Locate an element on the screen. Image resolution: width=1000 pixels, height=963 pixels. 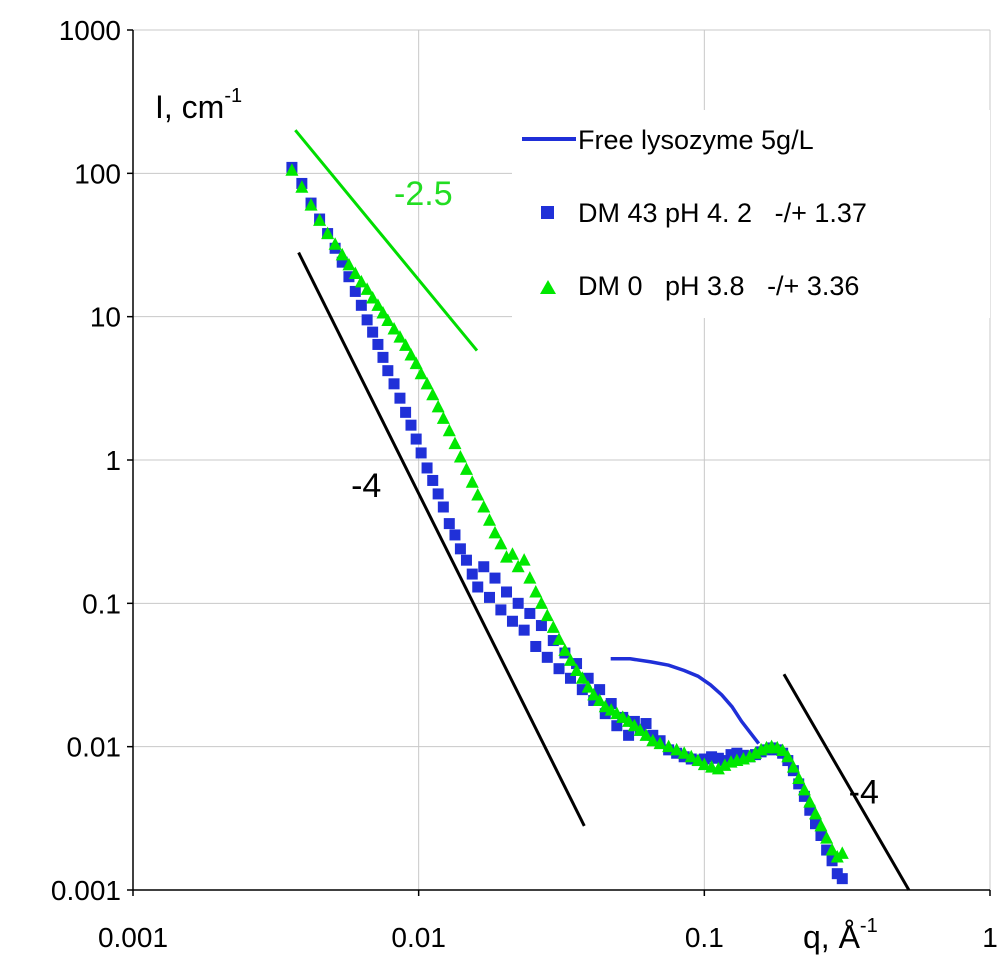
x-tick-label: 0.1 is located at coordinates (704, 937).